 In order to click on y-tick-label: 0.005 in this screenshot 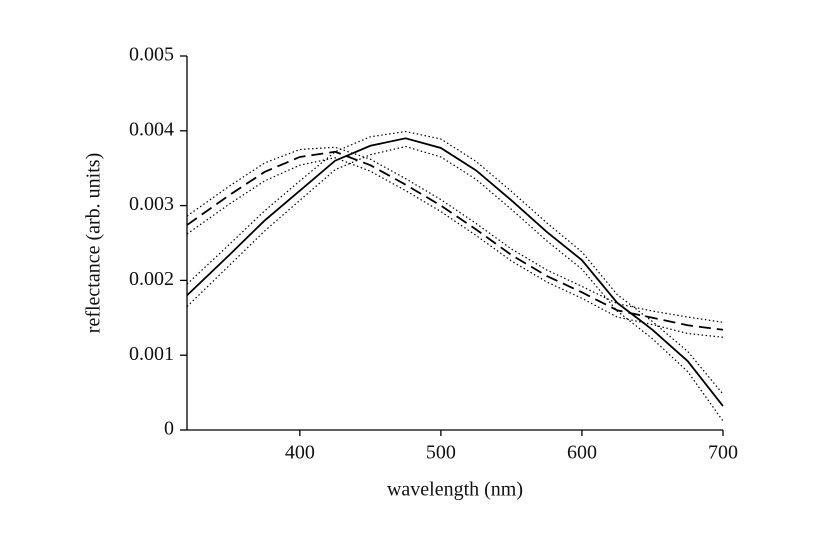, I will do `click(151, 55)`.